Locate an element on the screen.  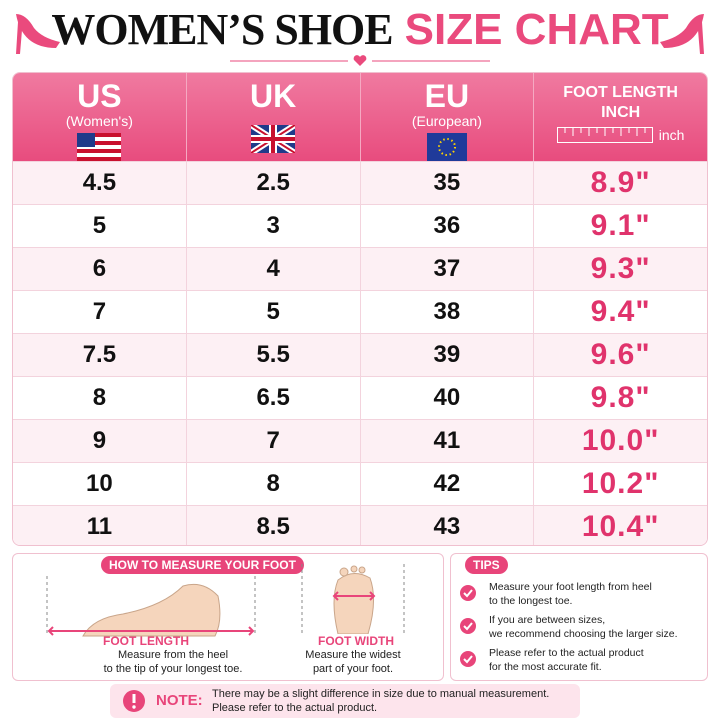
table-row: 9 7 41 10.0" is located at coordinates (360, 440).